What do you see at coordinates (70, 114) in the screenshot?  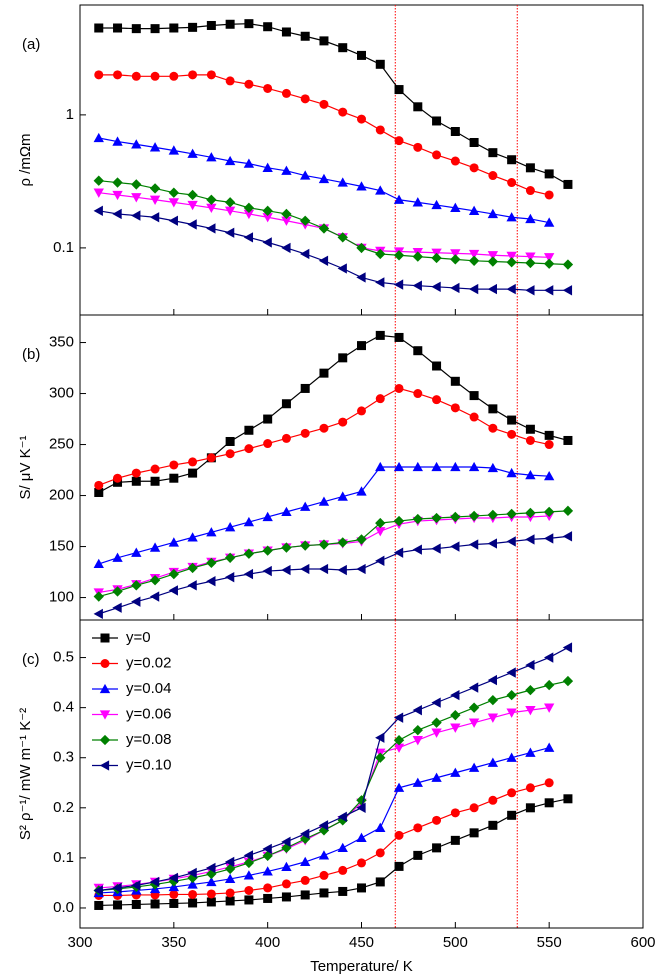 I see `y-tick-label: 1` at bounding box center [70, 114].